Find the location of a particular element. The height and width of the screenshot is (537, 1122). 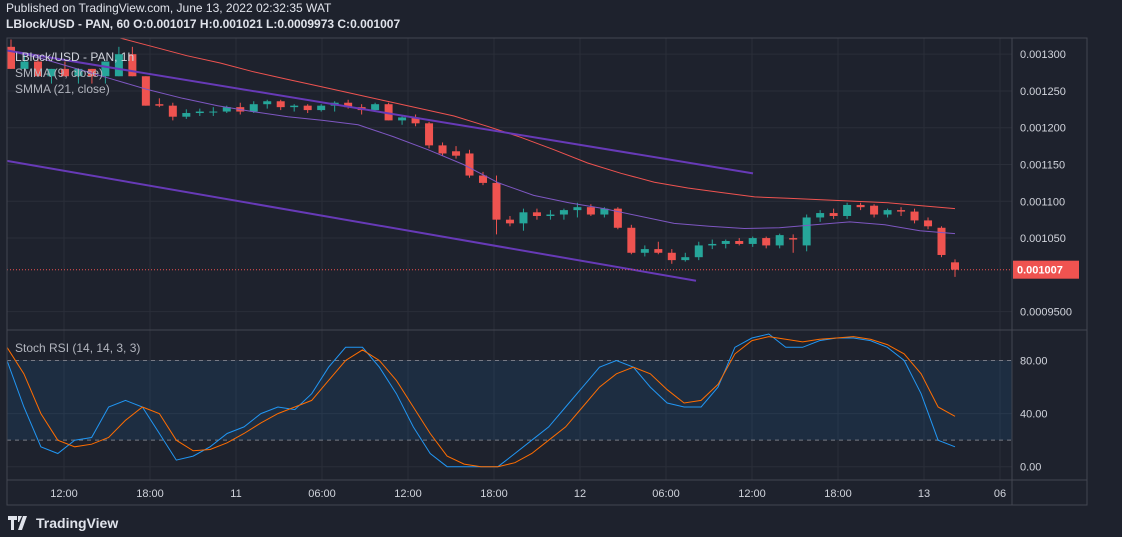

price-tick-label: 0.001250 is located at coordinates (1043, 92).